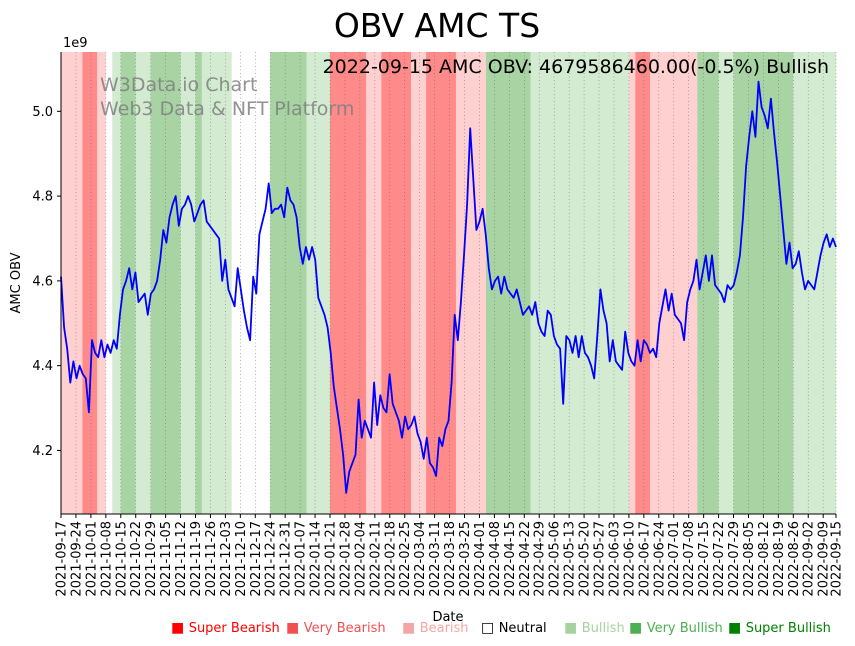 The height and width of the screenshot is (646, 855). I want to click on x-tick-label-45: 2022-07-29, so click(734, 559).